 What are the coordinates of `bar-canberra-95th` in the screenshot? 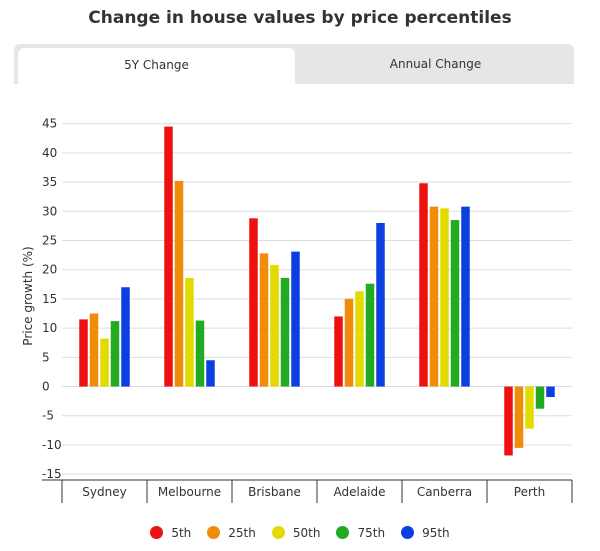 It's located at (465, 296).